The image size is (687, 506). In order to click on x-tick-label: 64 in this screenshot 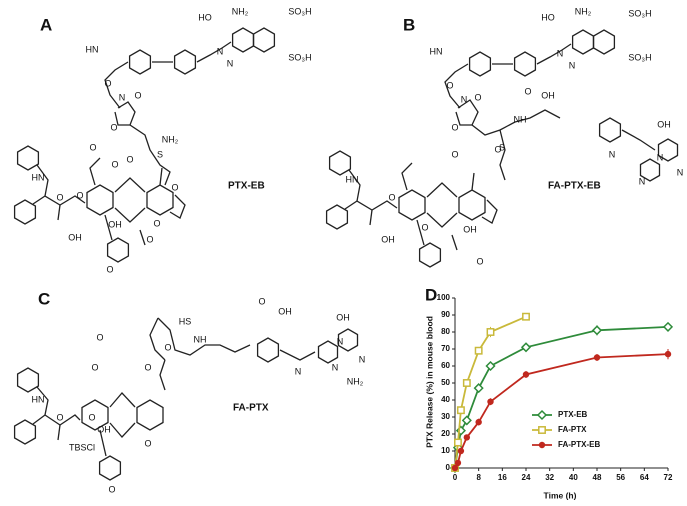, I will do `click(644, 477)`.